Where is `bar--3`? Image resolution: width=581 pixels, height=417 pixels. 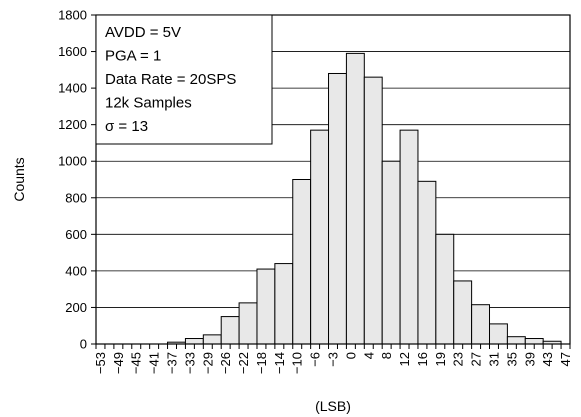
bar--3 is located at coordinates (337, 208).